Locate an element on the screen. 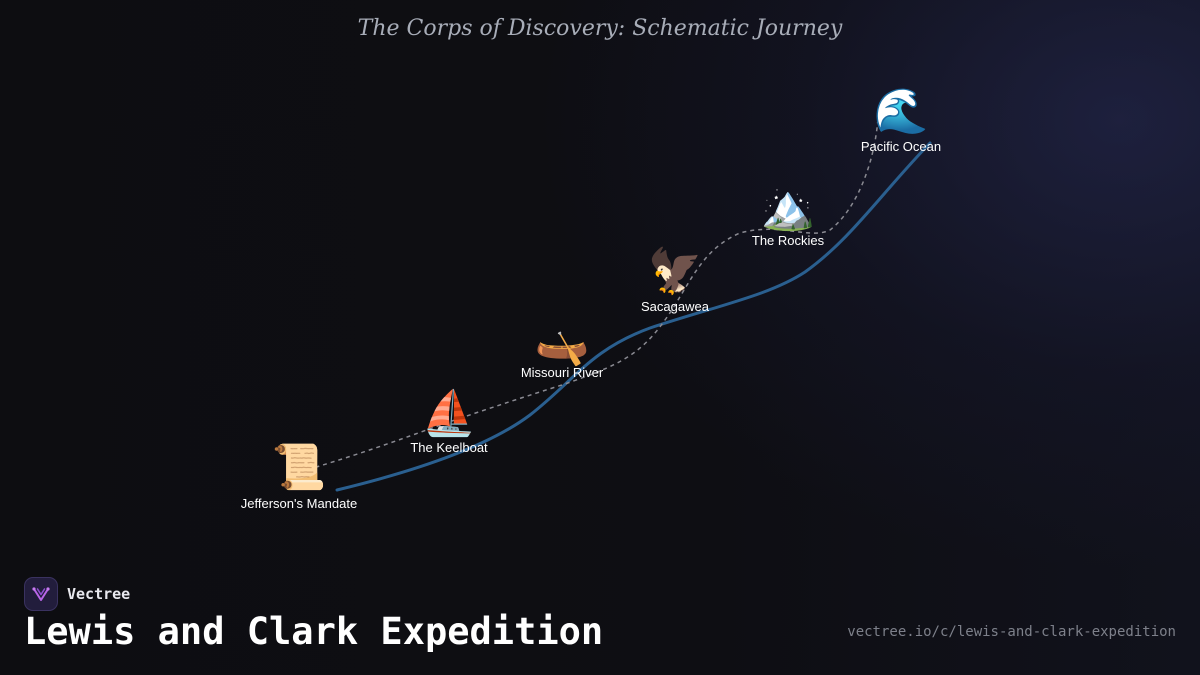  sailboat-icon: ⛵ is located at coordinates (449, 413).